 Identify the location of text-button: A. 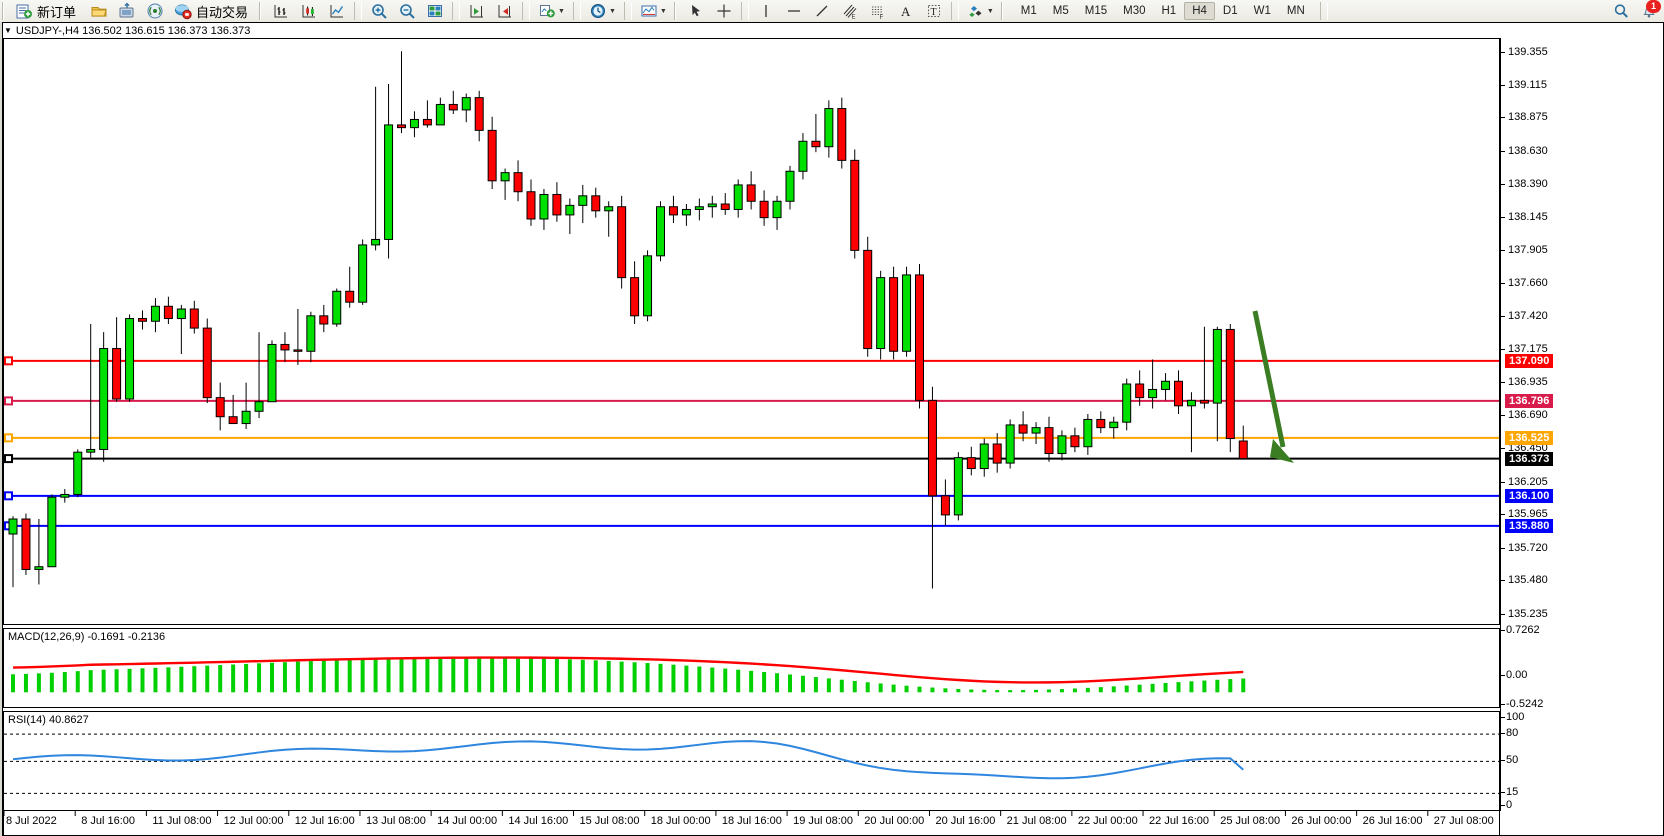
(906, 11).